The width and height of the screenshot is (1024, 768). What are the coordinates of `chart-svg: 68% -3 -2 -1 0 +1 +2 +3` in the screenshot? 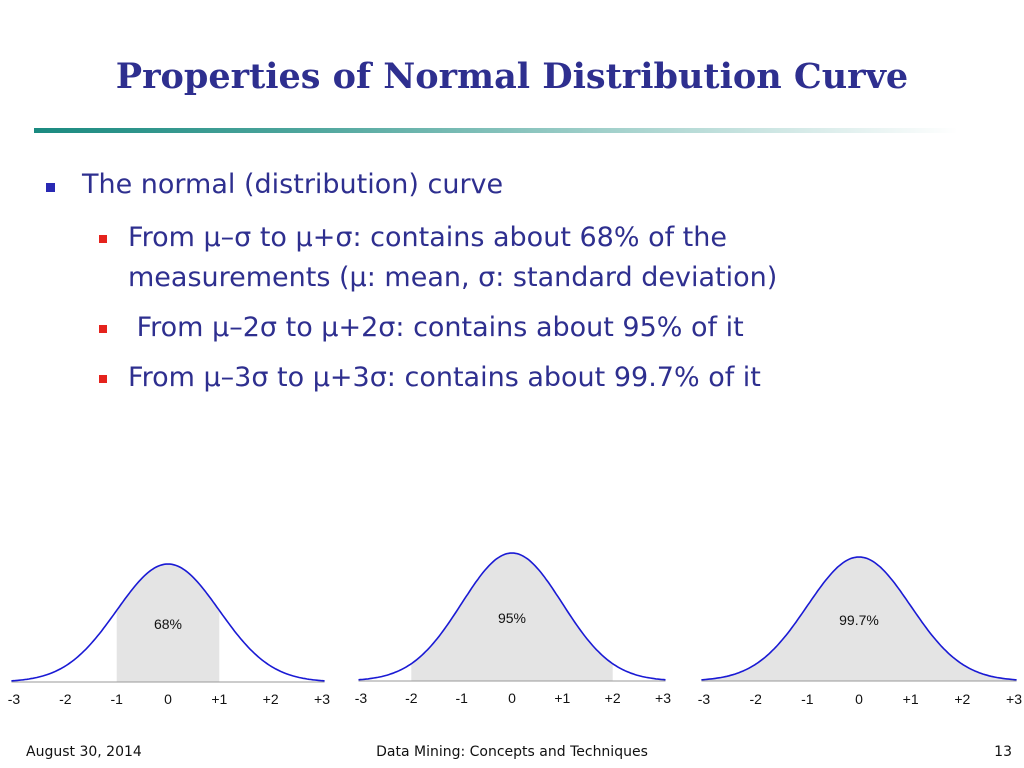 It's located at (169, 635).